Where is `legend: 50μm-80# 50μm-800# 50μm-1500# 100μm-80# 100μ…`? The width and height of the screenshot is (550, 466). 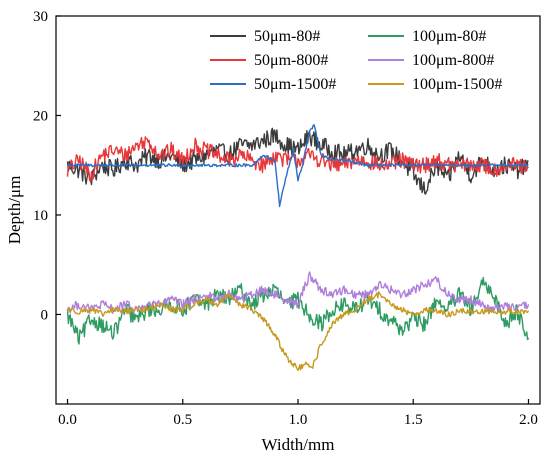
legend: 50μm-80# 50μm-800# 50μm-1500# 100μm-80# 100μ… is located at coordinates (356, 60).